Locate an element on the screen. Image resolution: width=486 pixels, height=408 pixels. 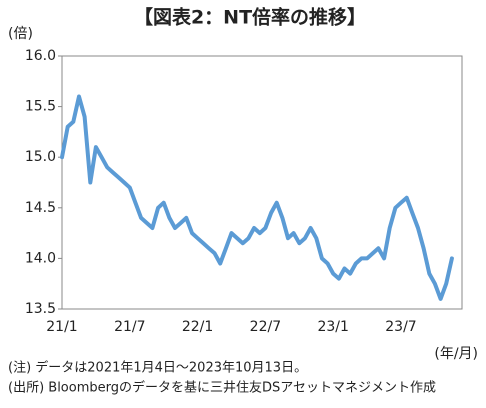
x-tick-label: 23/1 is located at coordinates (332, 327).